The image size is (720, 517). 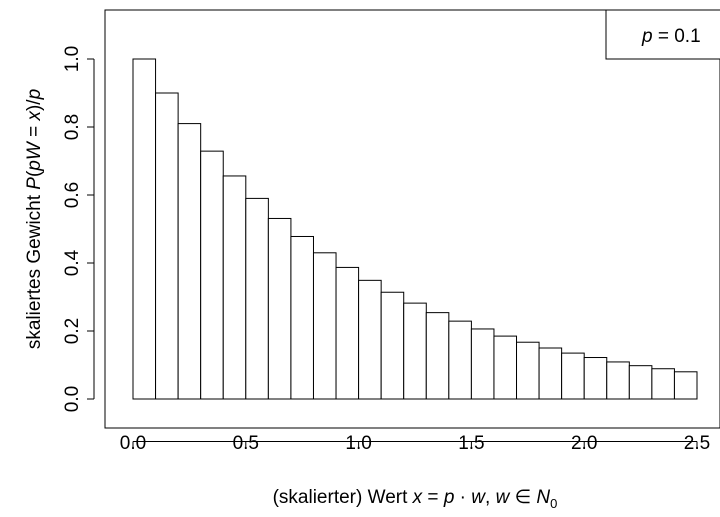 What do you see at coordinates (72, 262) in the screenshot?
I see `y-tick-label: 0.4` at bounding box center [72, 262].